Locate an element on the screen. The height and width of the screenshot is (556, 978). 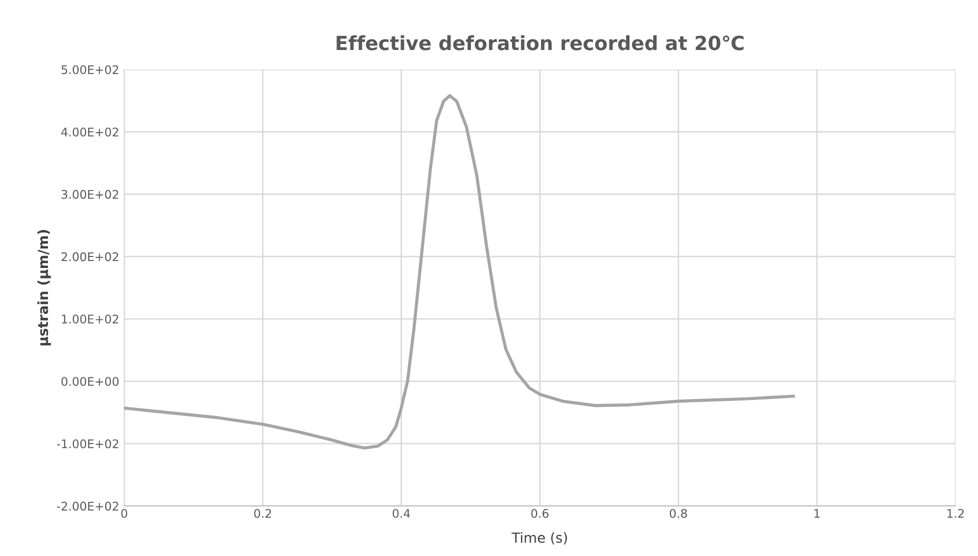
x-tick-label: 0.8 is located at coordinates (678, 513).